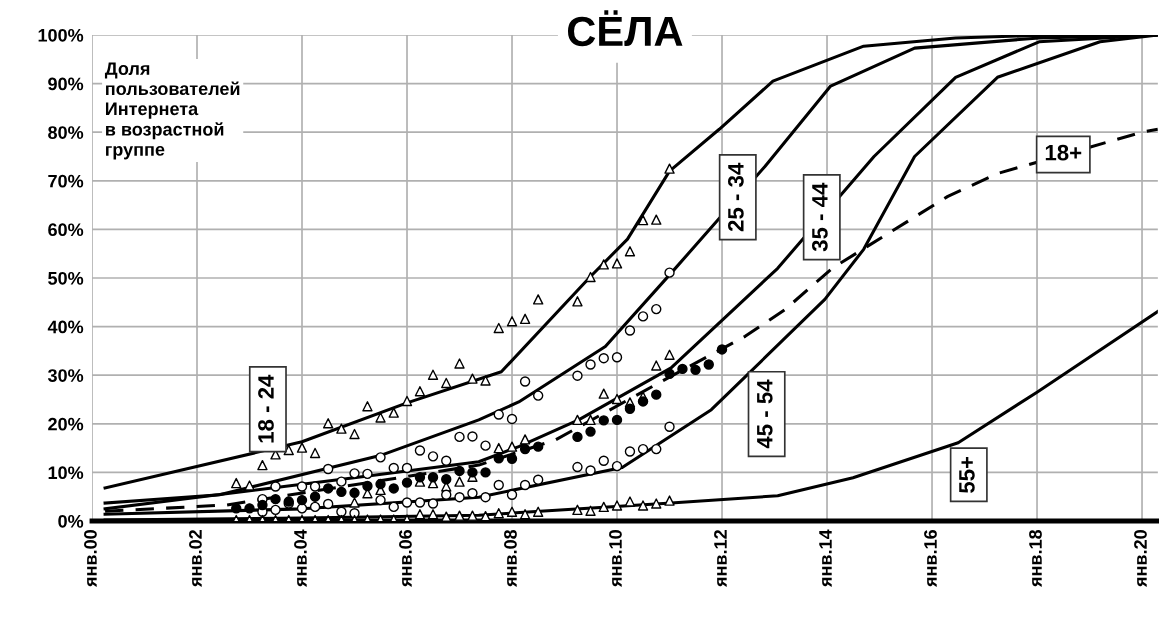 Image resolution: width=1159 pixels, height=621 pixels. Describe the element at coordinates (66, 84) in the screenshot. I see `y-tick-label: 90%` at that location.